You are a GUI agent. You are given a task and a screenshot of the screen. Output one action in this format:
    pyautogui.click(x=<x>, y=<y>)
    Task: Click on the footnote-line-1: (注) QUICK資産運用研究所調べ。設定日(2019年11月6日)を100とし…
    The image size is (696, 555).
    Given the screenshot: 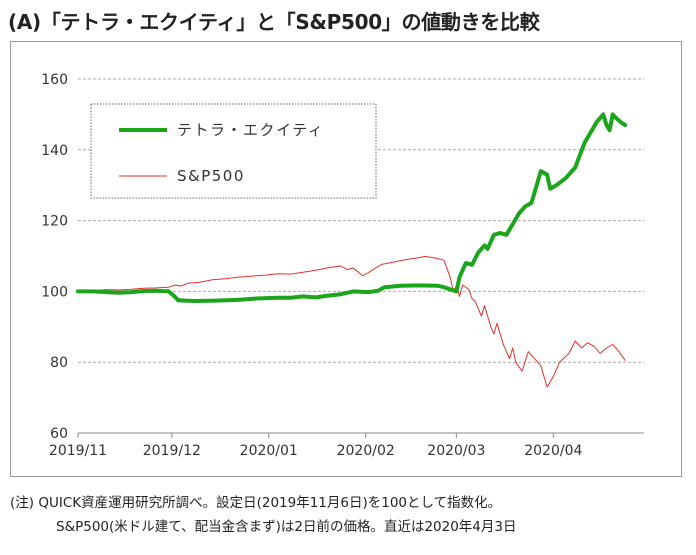 What is the action you would take?
    pyautogui.click(x=256, y=503)
    